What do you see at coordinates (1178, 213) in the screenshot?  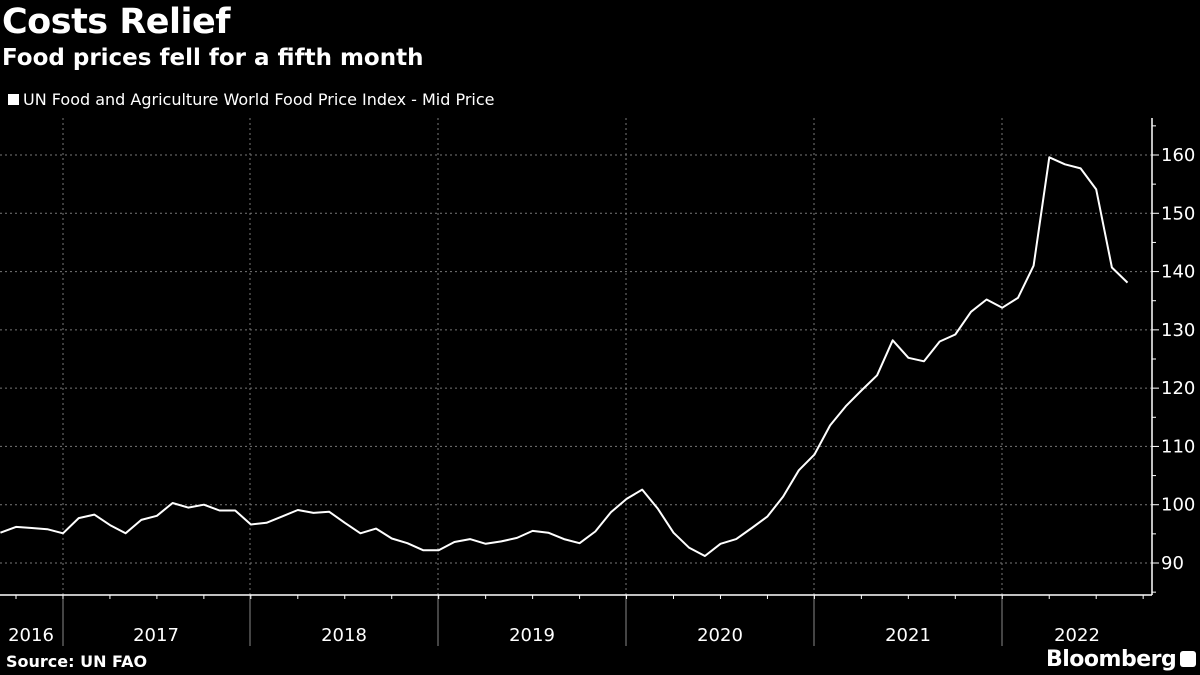 I see `y-tick-label: 150` at bounding box center [1178, 213].